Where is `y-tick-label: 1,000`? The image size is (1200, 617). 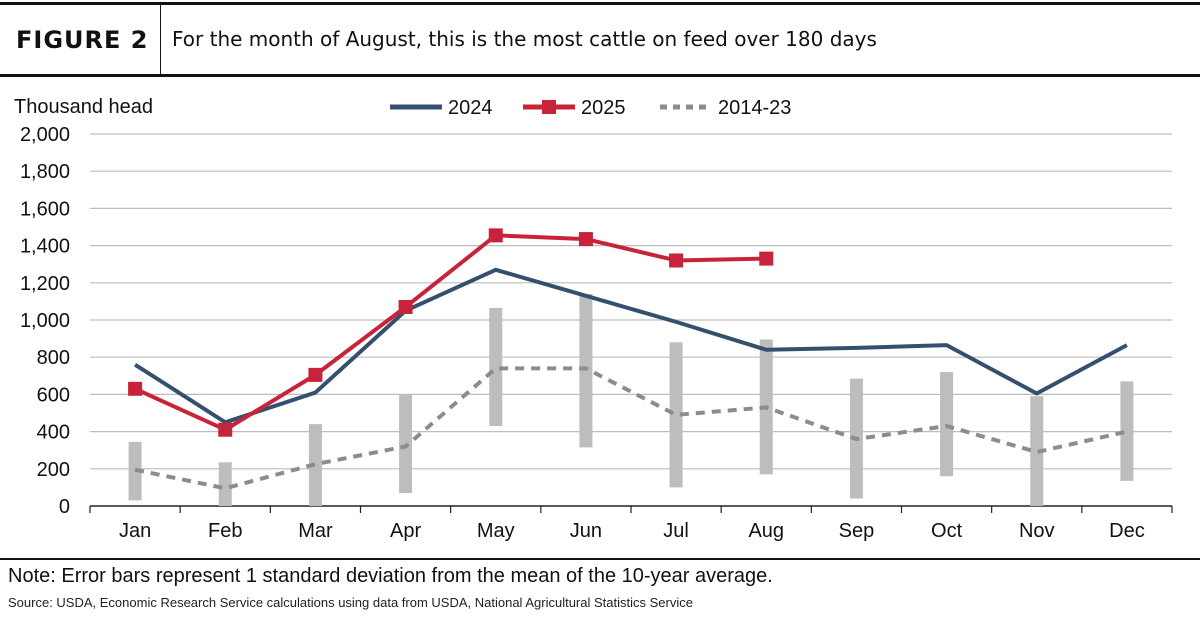
y-tick-label: 1,000 is located at coordinates (45, 321).